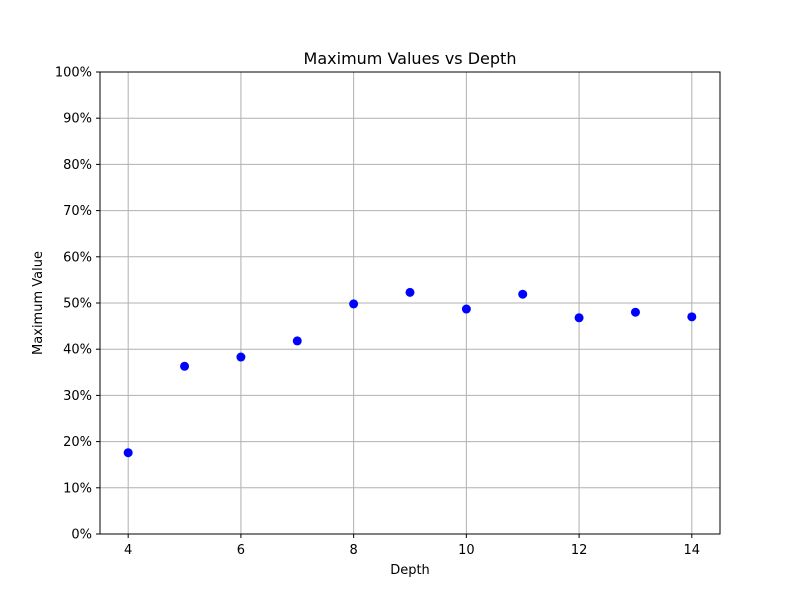 The image size is (800, 600). Describe the element at coordinates (579, 550) in the screenshot. I see `x-tick-label: 12` at that location.